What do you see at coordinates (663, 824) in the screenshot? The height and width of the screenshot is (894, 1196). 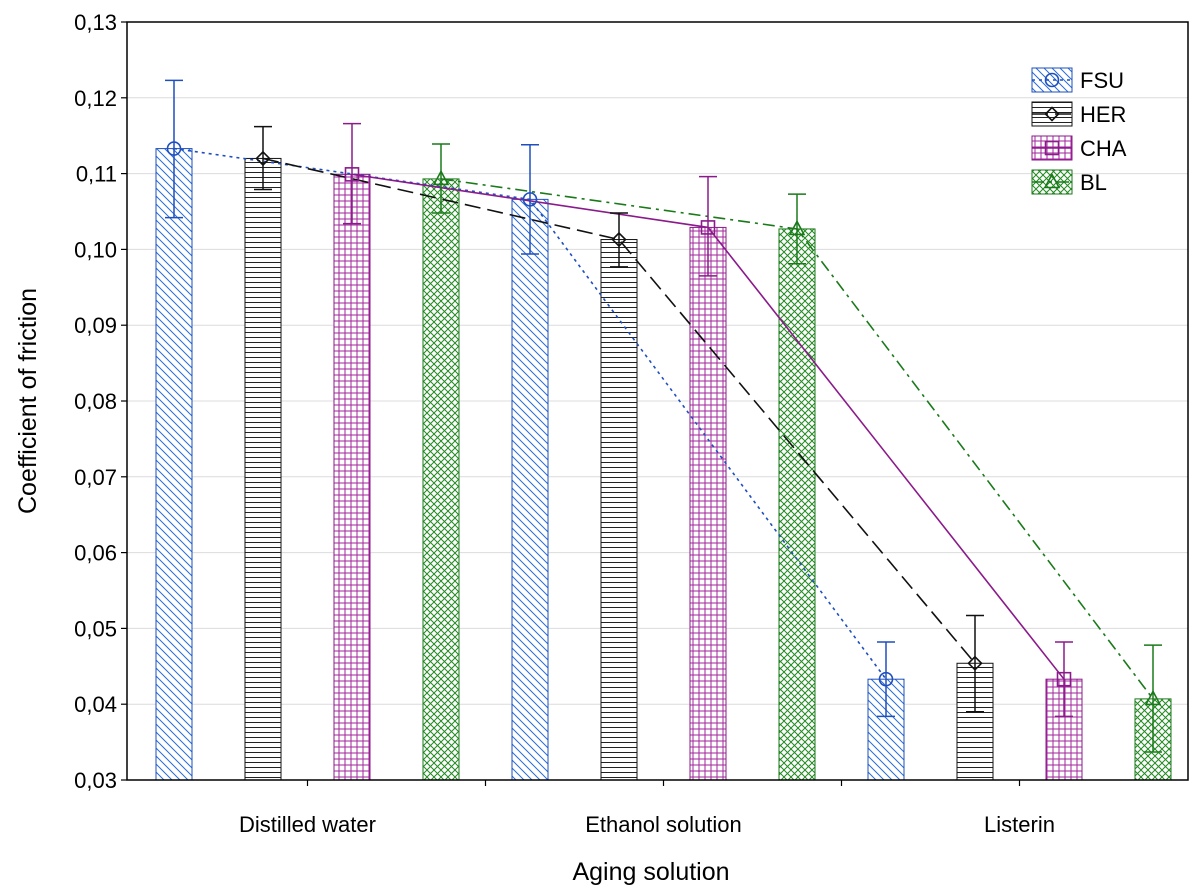 I see `x-tick-label: Ethanol solution` at bounding box center [663, 824].